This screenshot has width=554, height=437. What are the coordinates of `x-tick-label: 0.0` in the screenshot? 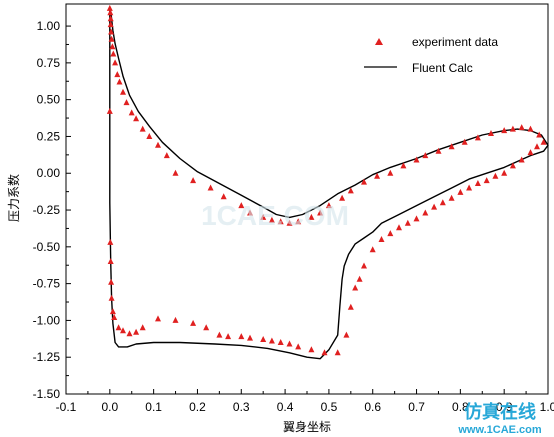 It's located at (109, 407).